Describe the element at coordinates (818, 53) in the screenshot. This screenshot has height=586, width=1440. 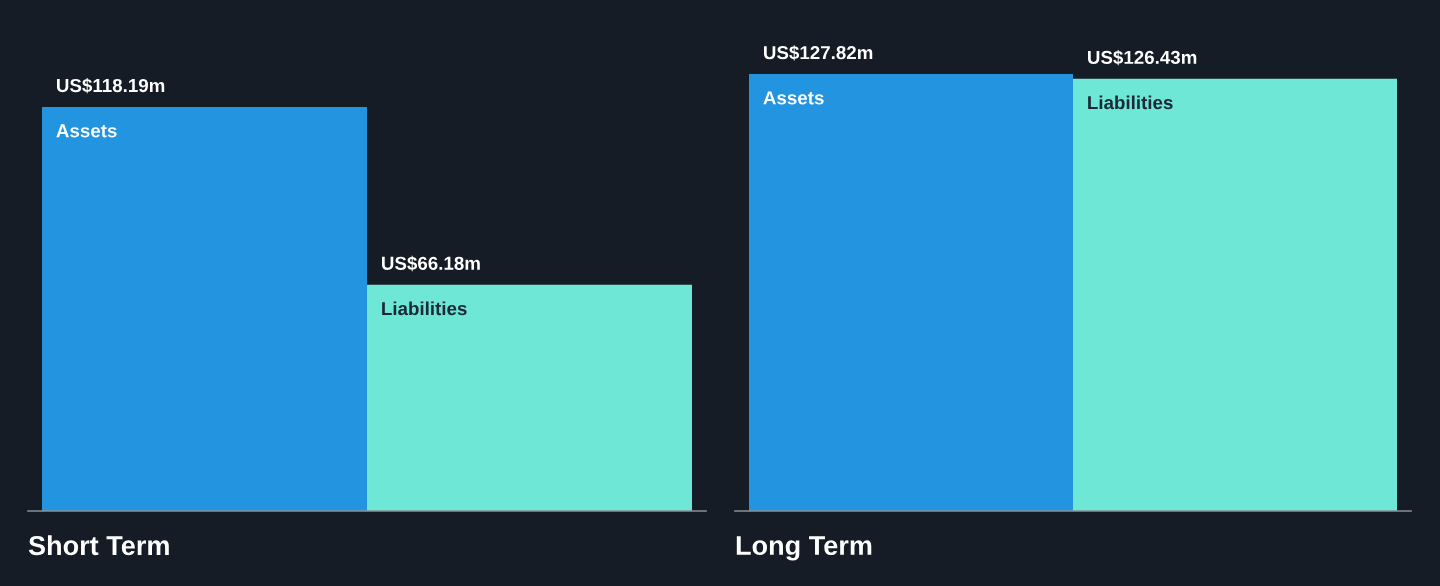
I see `data-label: US$127.82m` at that location.